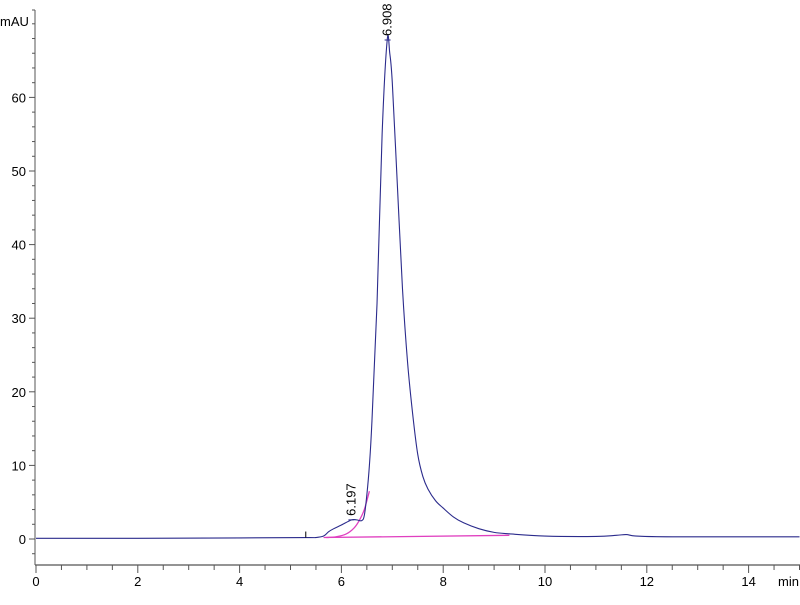  I want to click on x-tick-label: 2, so click(137, 581).